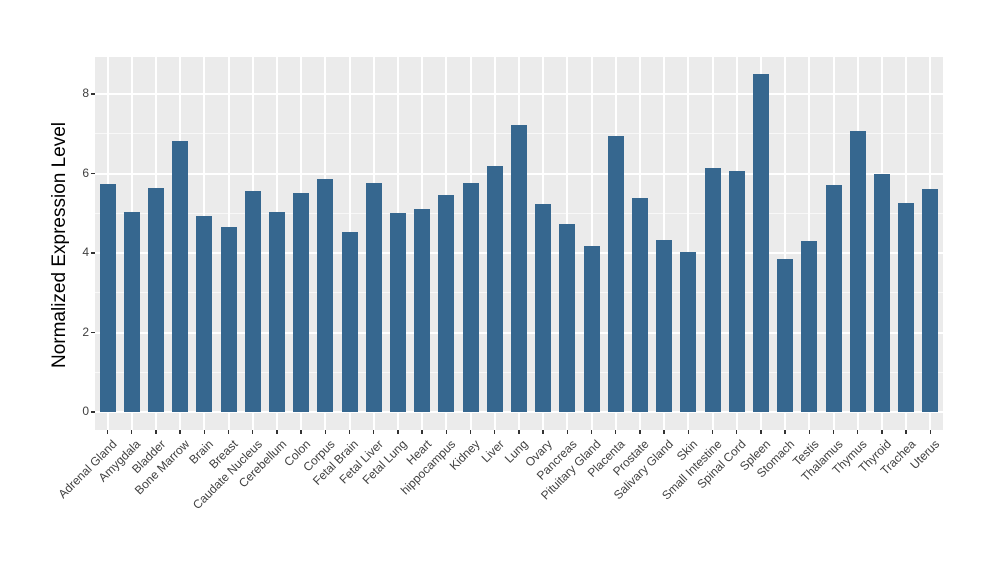 The height and width of the screenshot is (580, 1000). What do you see at coordinates (85, 331) in the screenshot?
I see `y-tick-label: 2` at bounding box center [85, 331].